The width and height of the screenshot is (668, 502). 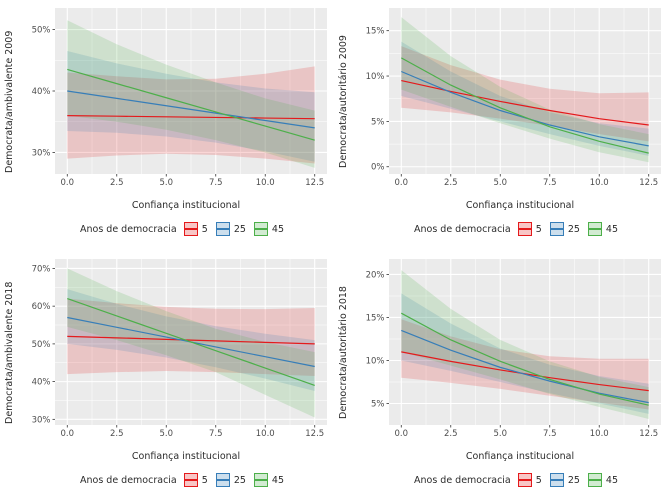 I want to click on y-tick-label: 50%, so click(x=41, y=31).